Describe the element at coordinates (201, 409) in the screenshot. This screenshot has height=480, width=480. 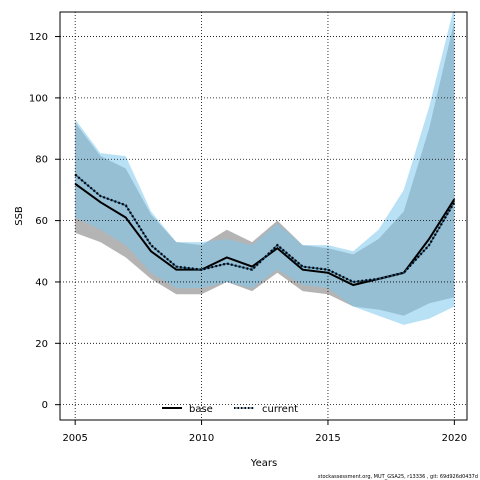
I see `legend-base-label: base` at that location.